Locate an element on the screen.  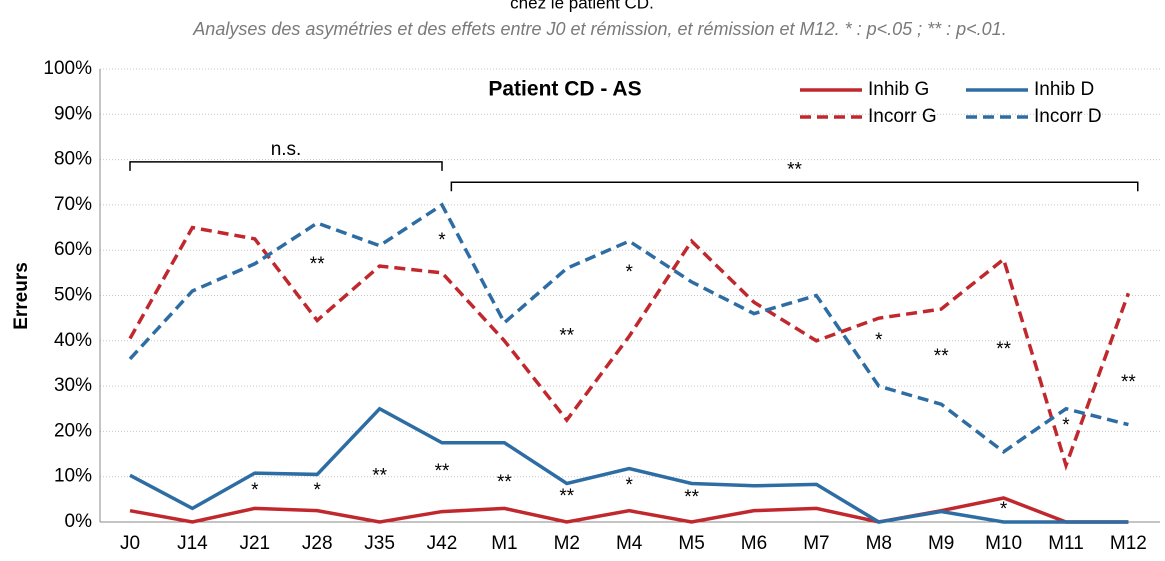
x-tick-label: M10 is located at coordinates (1003, 543).